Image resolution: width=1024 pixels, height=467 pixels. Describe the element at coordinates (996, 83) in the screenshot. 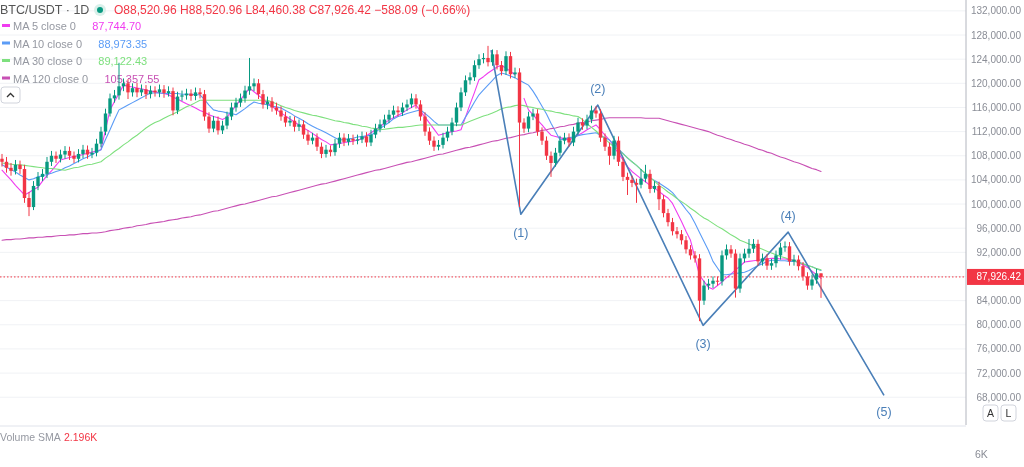

I see `y-tick-label: 120,000.00` at that location.